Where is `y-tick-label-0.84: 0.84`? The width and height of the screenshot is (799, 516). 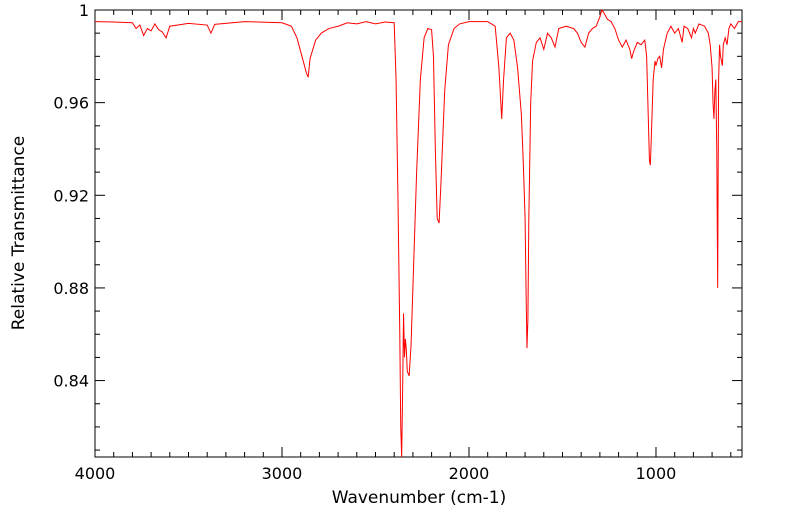 y-tick-label-0.84: 0.84 is located at coordinates (71, 381).